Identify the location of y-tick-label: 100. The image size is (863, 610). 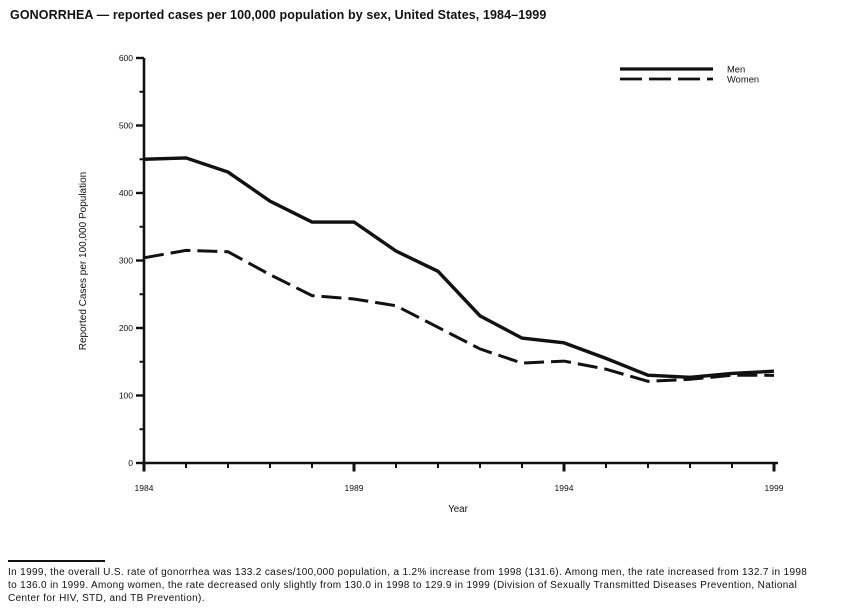
(126, 396).